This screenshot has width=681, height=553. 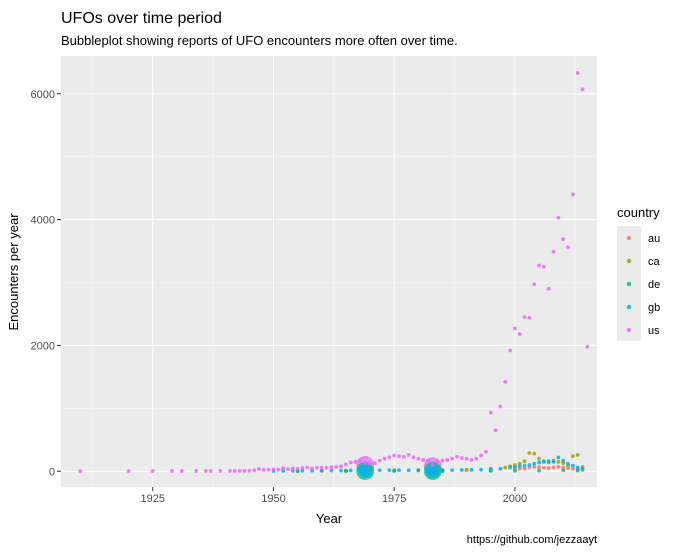 I want to click on legend-key-us, so click(x=629, y=330).